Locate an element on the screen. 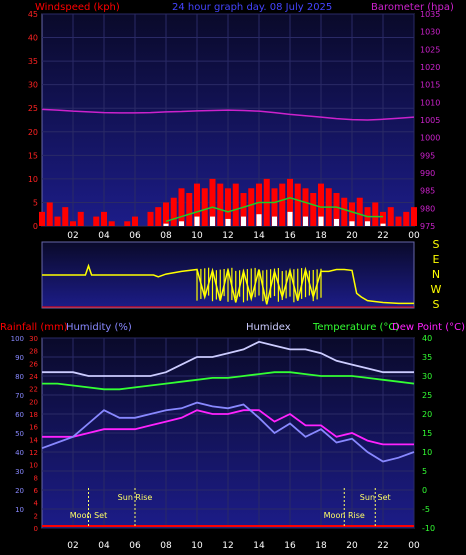 Image resolution: width=466 pixels, height=555 pixels. wind-avg-line is located at coordinates (274, 209).